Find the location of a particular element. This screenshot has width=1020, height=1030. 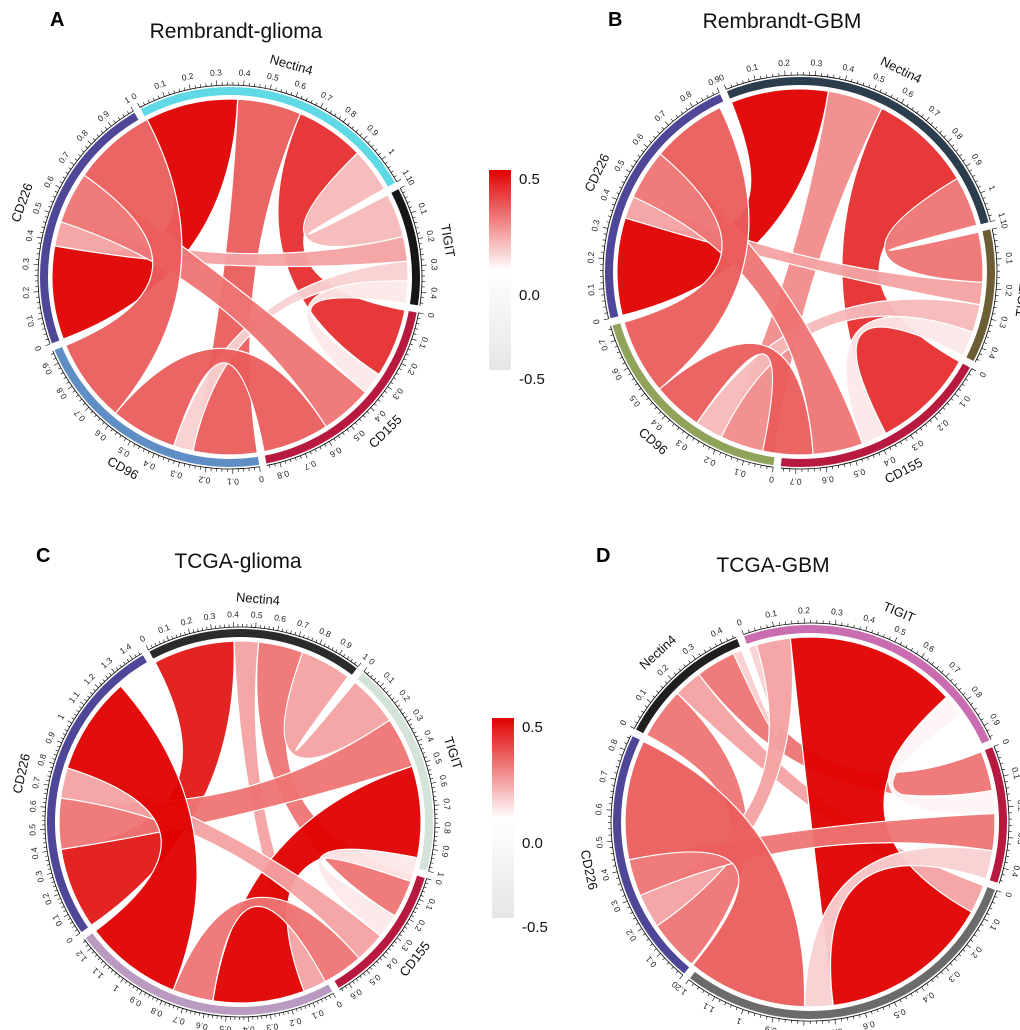

colorbar-label: -0.5 is located at coordinates (535, 927).